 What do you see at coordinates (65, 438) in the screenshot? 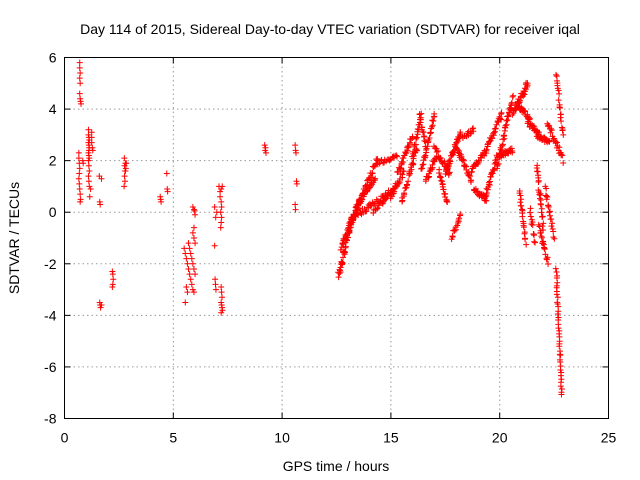
I see `x-tick-label: 0` at bounding box center [65, 438].